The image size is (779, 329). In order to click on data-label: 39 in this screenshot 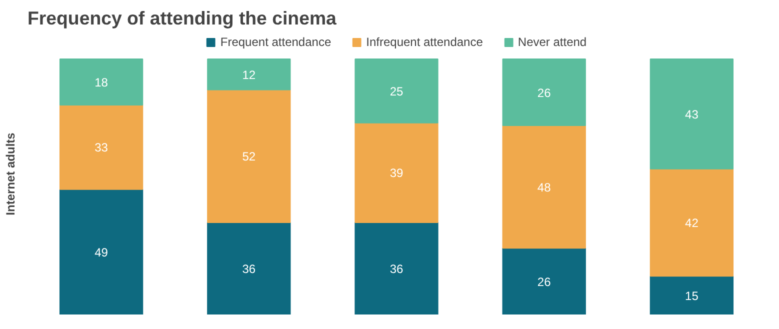, I will do `click(397, 173)`.